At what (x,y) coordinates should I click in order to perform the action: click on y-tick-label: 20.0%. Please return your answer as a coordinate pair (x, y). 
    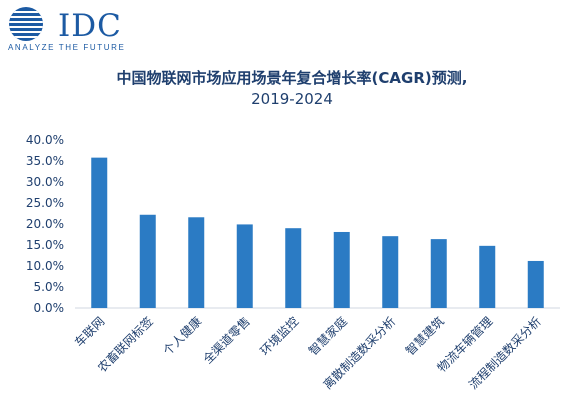
    Looking at the image, I should click on (45, 224).